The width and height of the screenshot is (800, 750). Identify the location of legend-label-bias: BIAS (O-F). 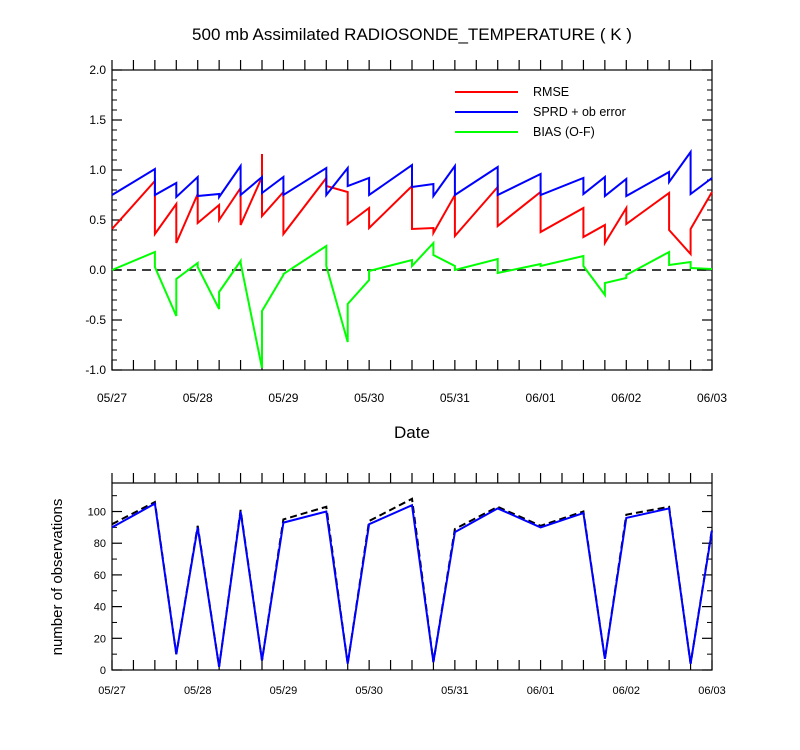
(564, 132).